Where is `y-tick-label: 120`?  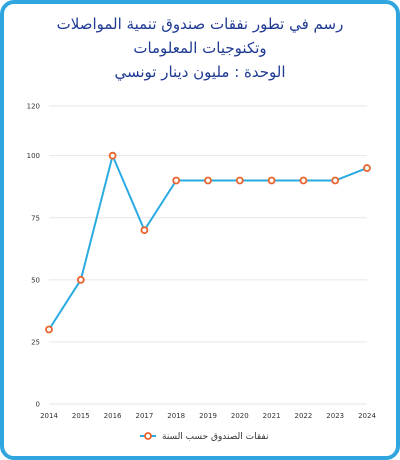 y-tick-label: 120 is located at coordinates (33, 107).